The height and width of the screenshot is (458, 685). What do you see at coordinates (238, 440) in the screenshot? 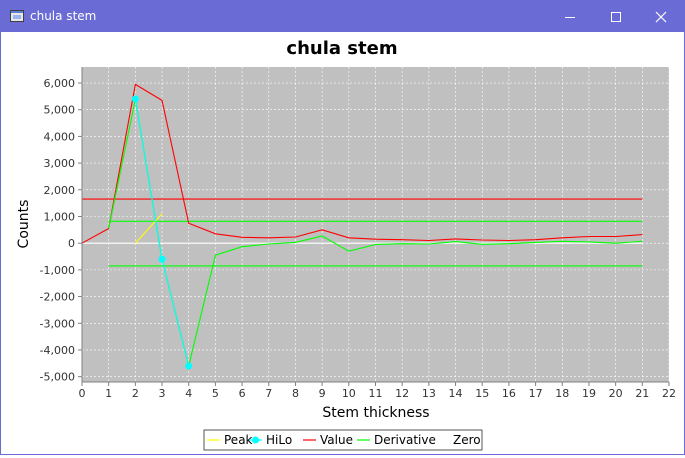
I see `legend-label-peak: Peak` at bounding box center [238, 440].